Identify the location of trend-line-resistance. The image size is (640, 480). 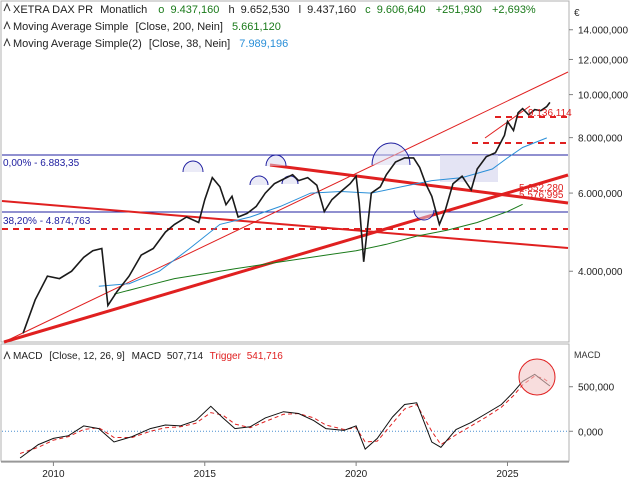
(419, 184).